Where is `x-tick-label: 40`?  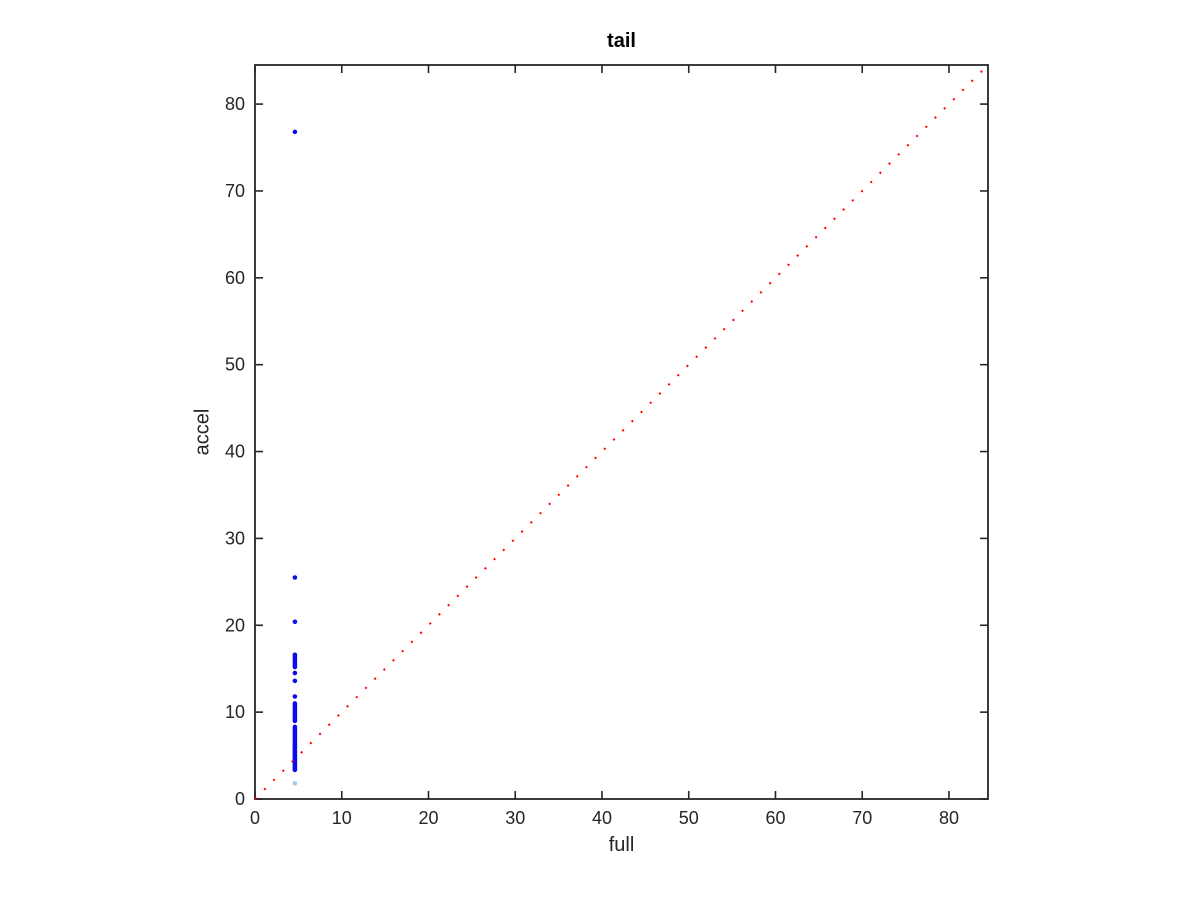
x-tick-label: 40 is located at coordinates (602, 818).